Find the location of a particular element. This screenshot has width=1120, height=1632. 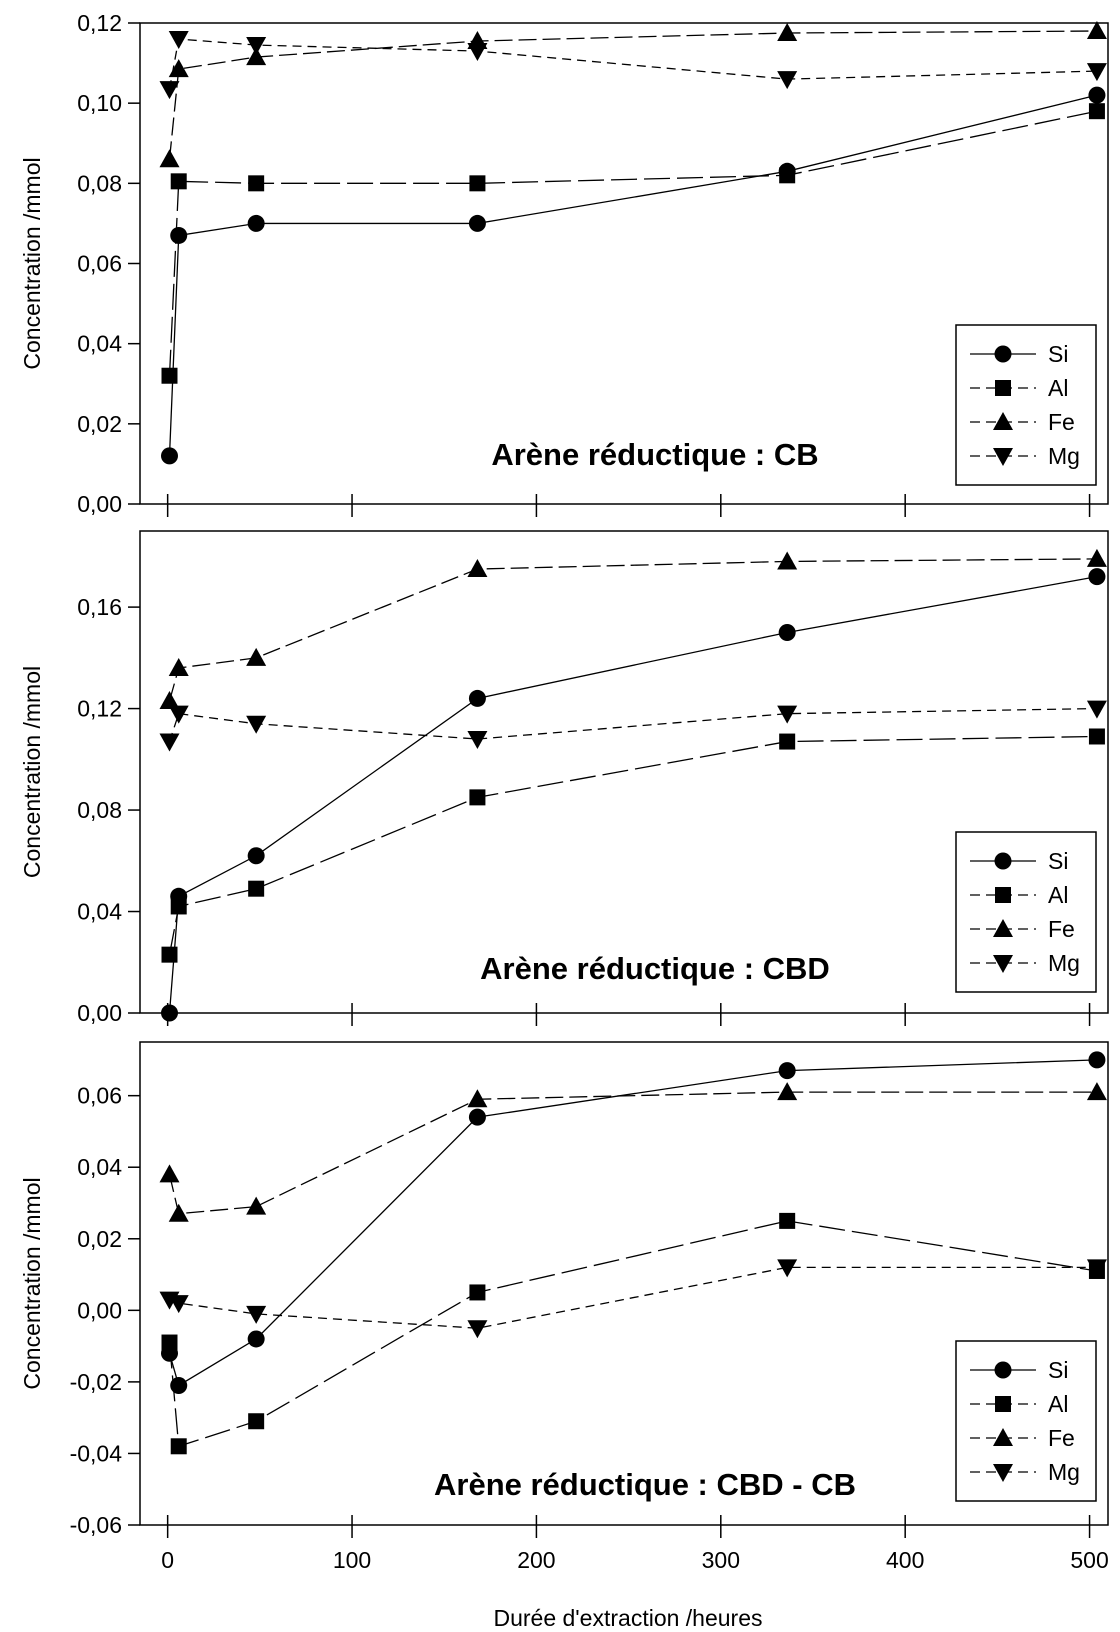

chart-title: Arène réductique : CBD - CB is located at coordinates (645, 1484).